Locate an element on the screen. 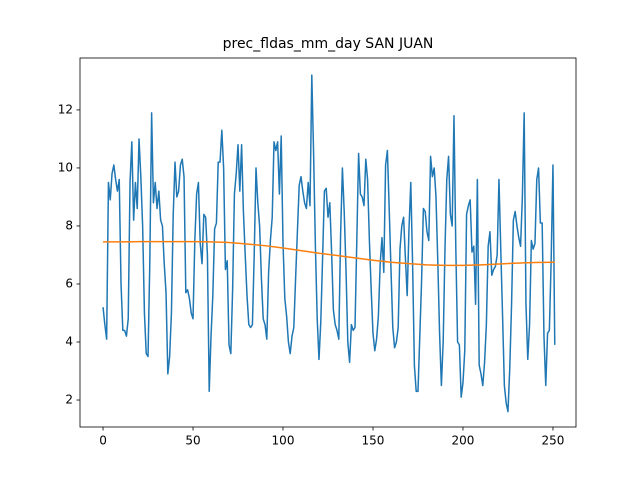 This screenshot has width=640, height=480. x-tick-label: 100 is located at coordinates (283, 441).